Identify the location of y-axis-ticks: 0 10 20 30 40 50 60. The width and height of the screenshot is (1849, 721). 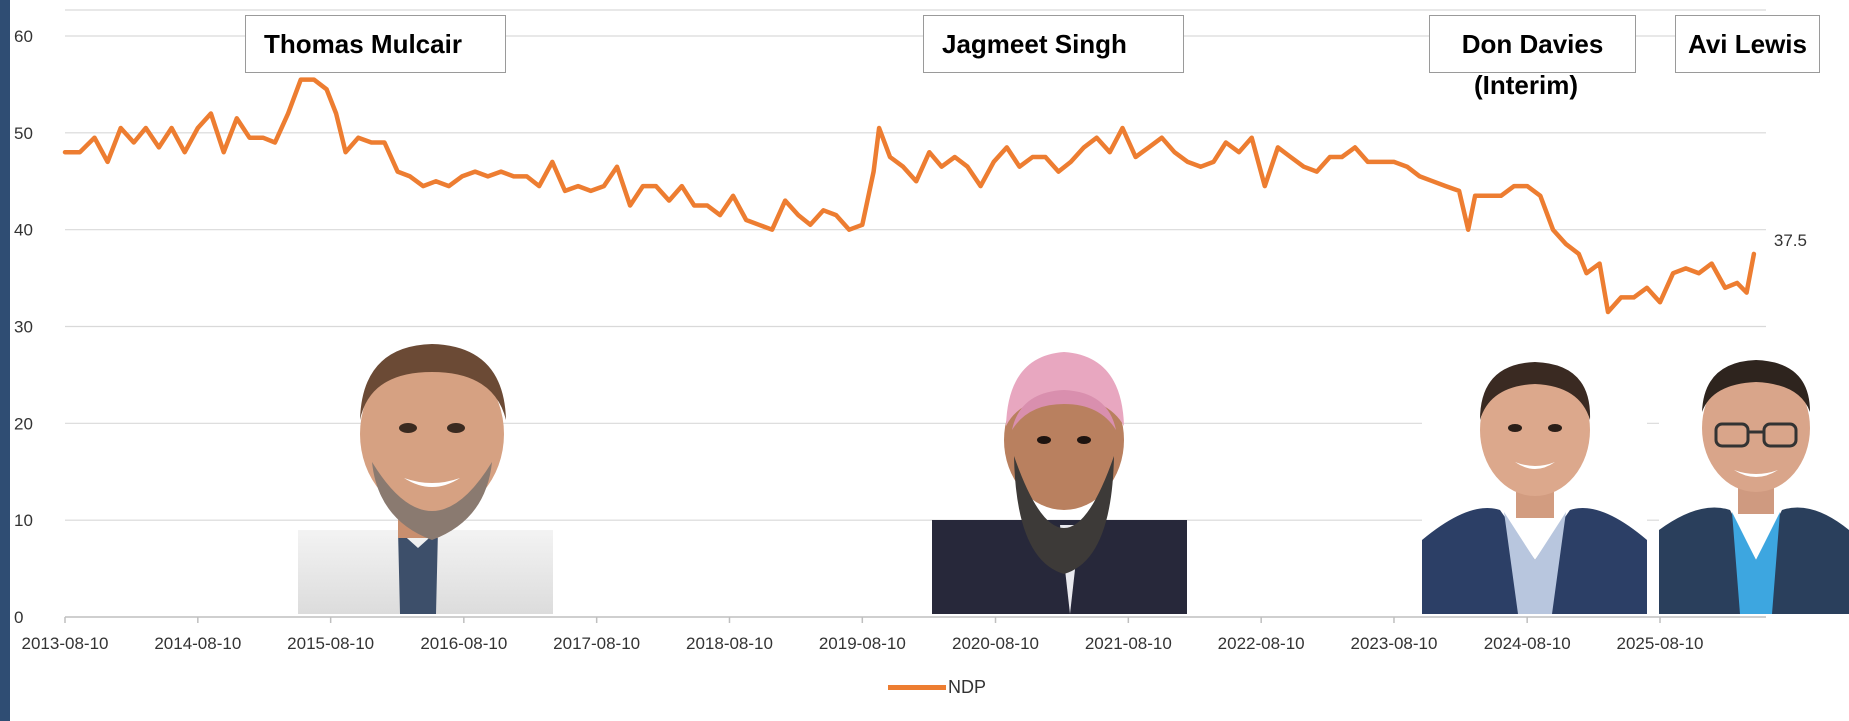
(23, 327).